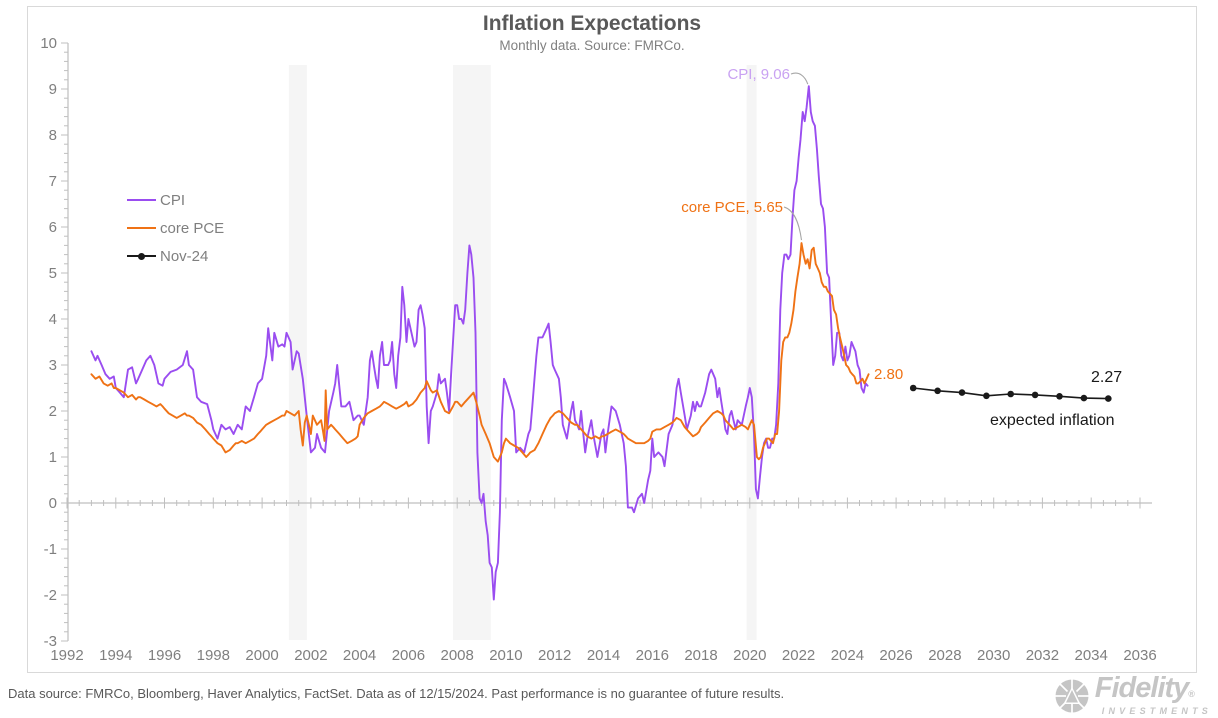  Describe the element at coordinates (141, 228) in the screenshot. I see `core-pce-line-swatch-icon` at that location.